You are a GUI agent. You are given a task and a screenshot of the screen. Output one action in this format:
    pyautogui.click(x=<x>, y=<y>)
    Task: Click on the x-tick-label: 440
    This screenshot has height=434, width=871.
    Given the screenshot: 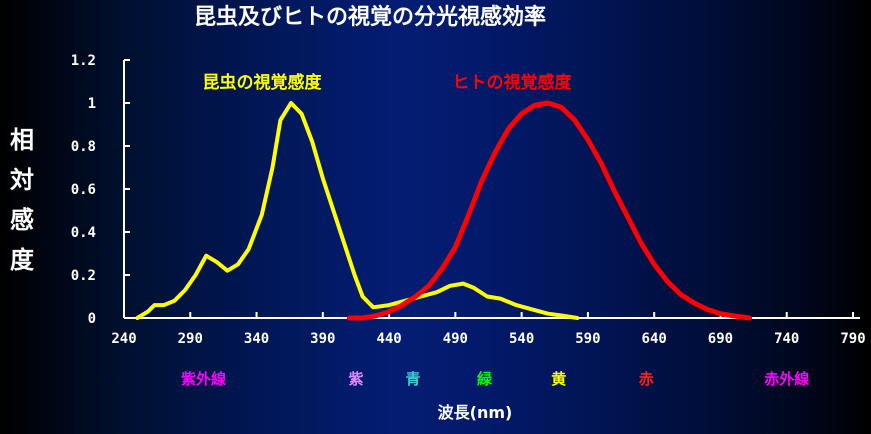 What is the action you would take?
    pyautogui.click(x=388, y=339)
    